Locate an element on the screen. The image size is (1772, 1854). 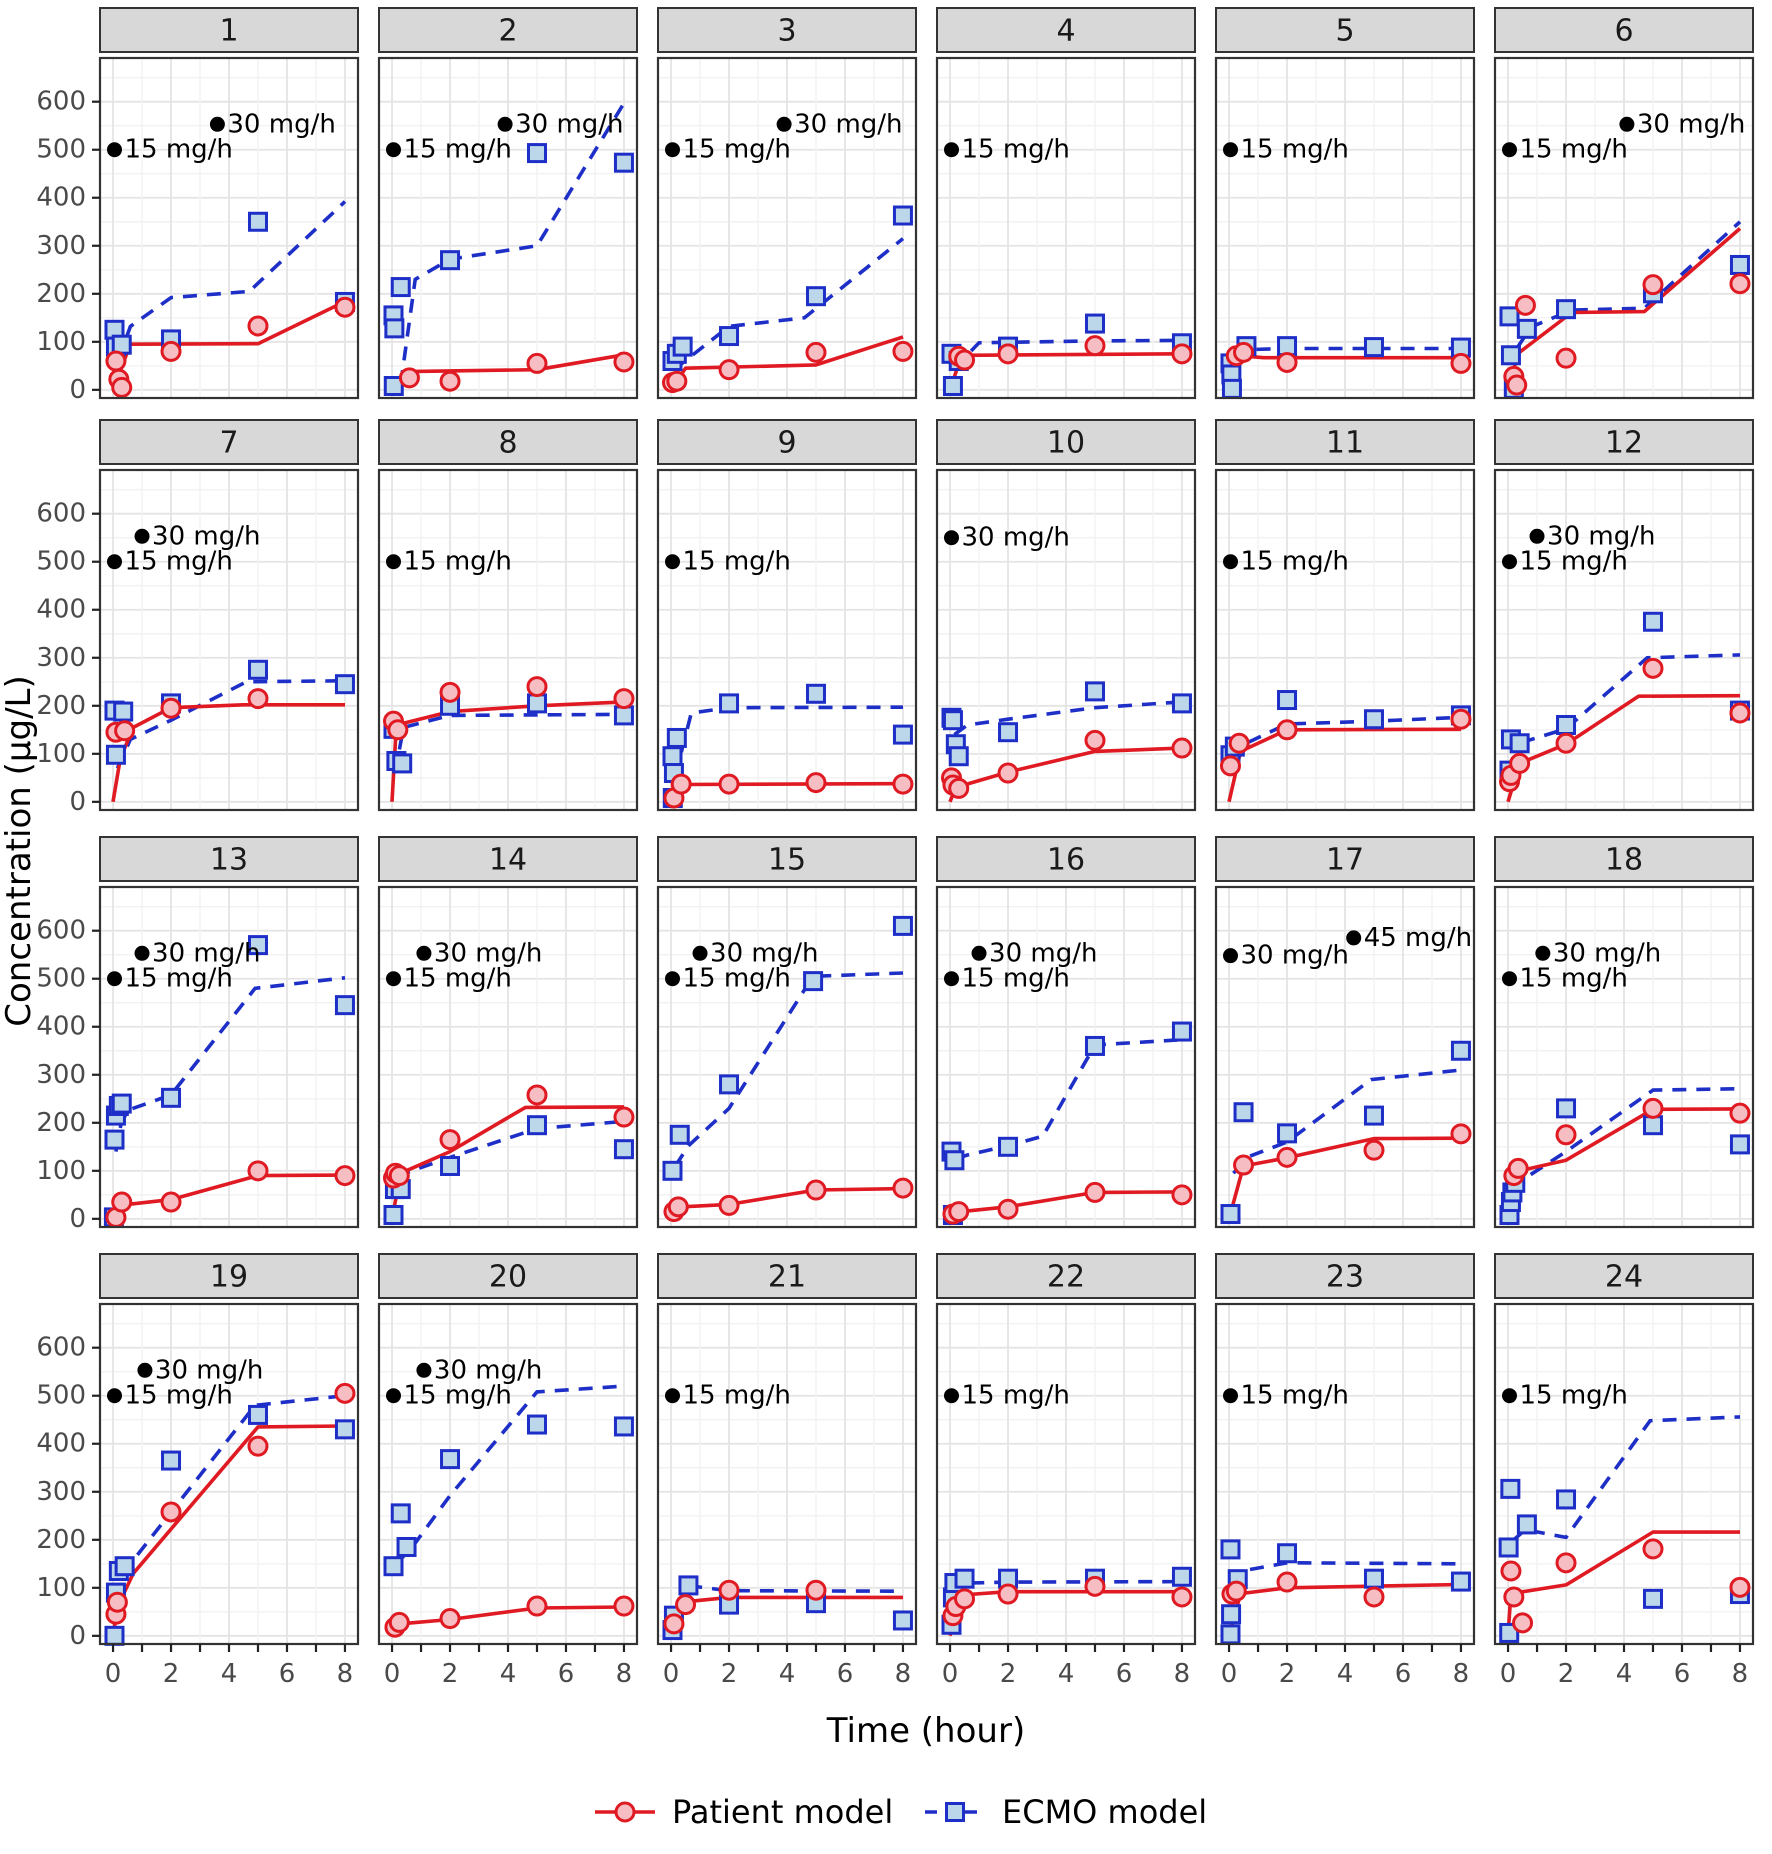
dose-annotation: 30 mg/h is located at coordinates (1015, 538).